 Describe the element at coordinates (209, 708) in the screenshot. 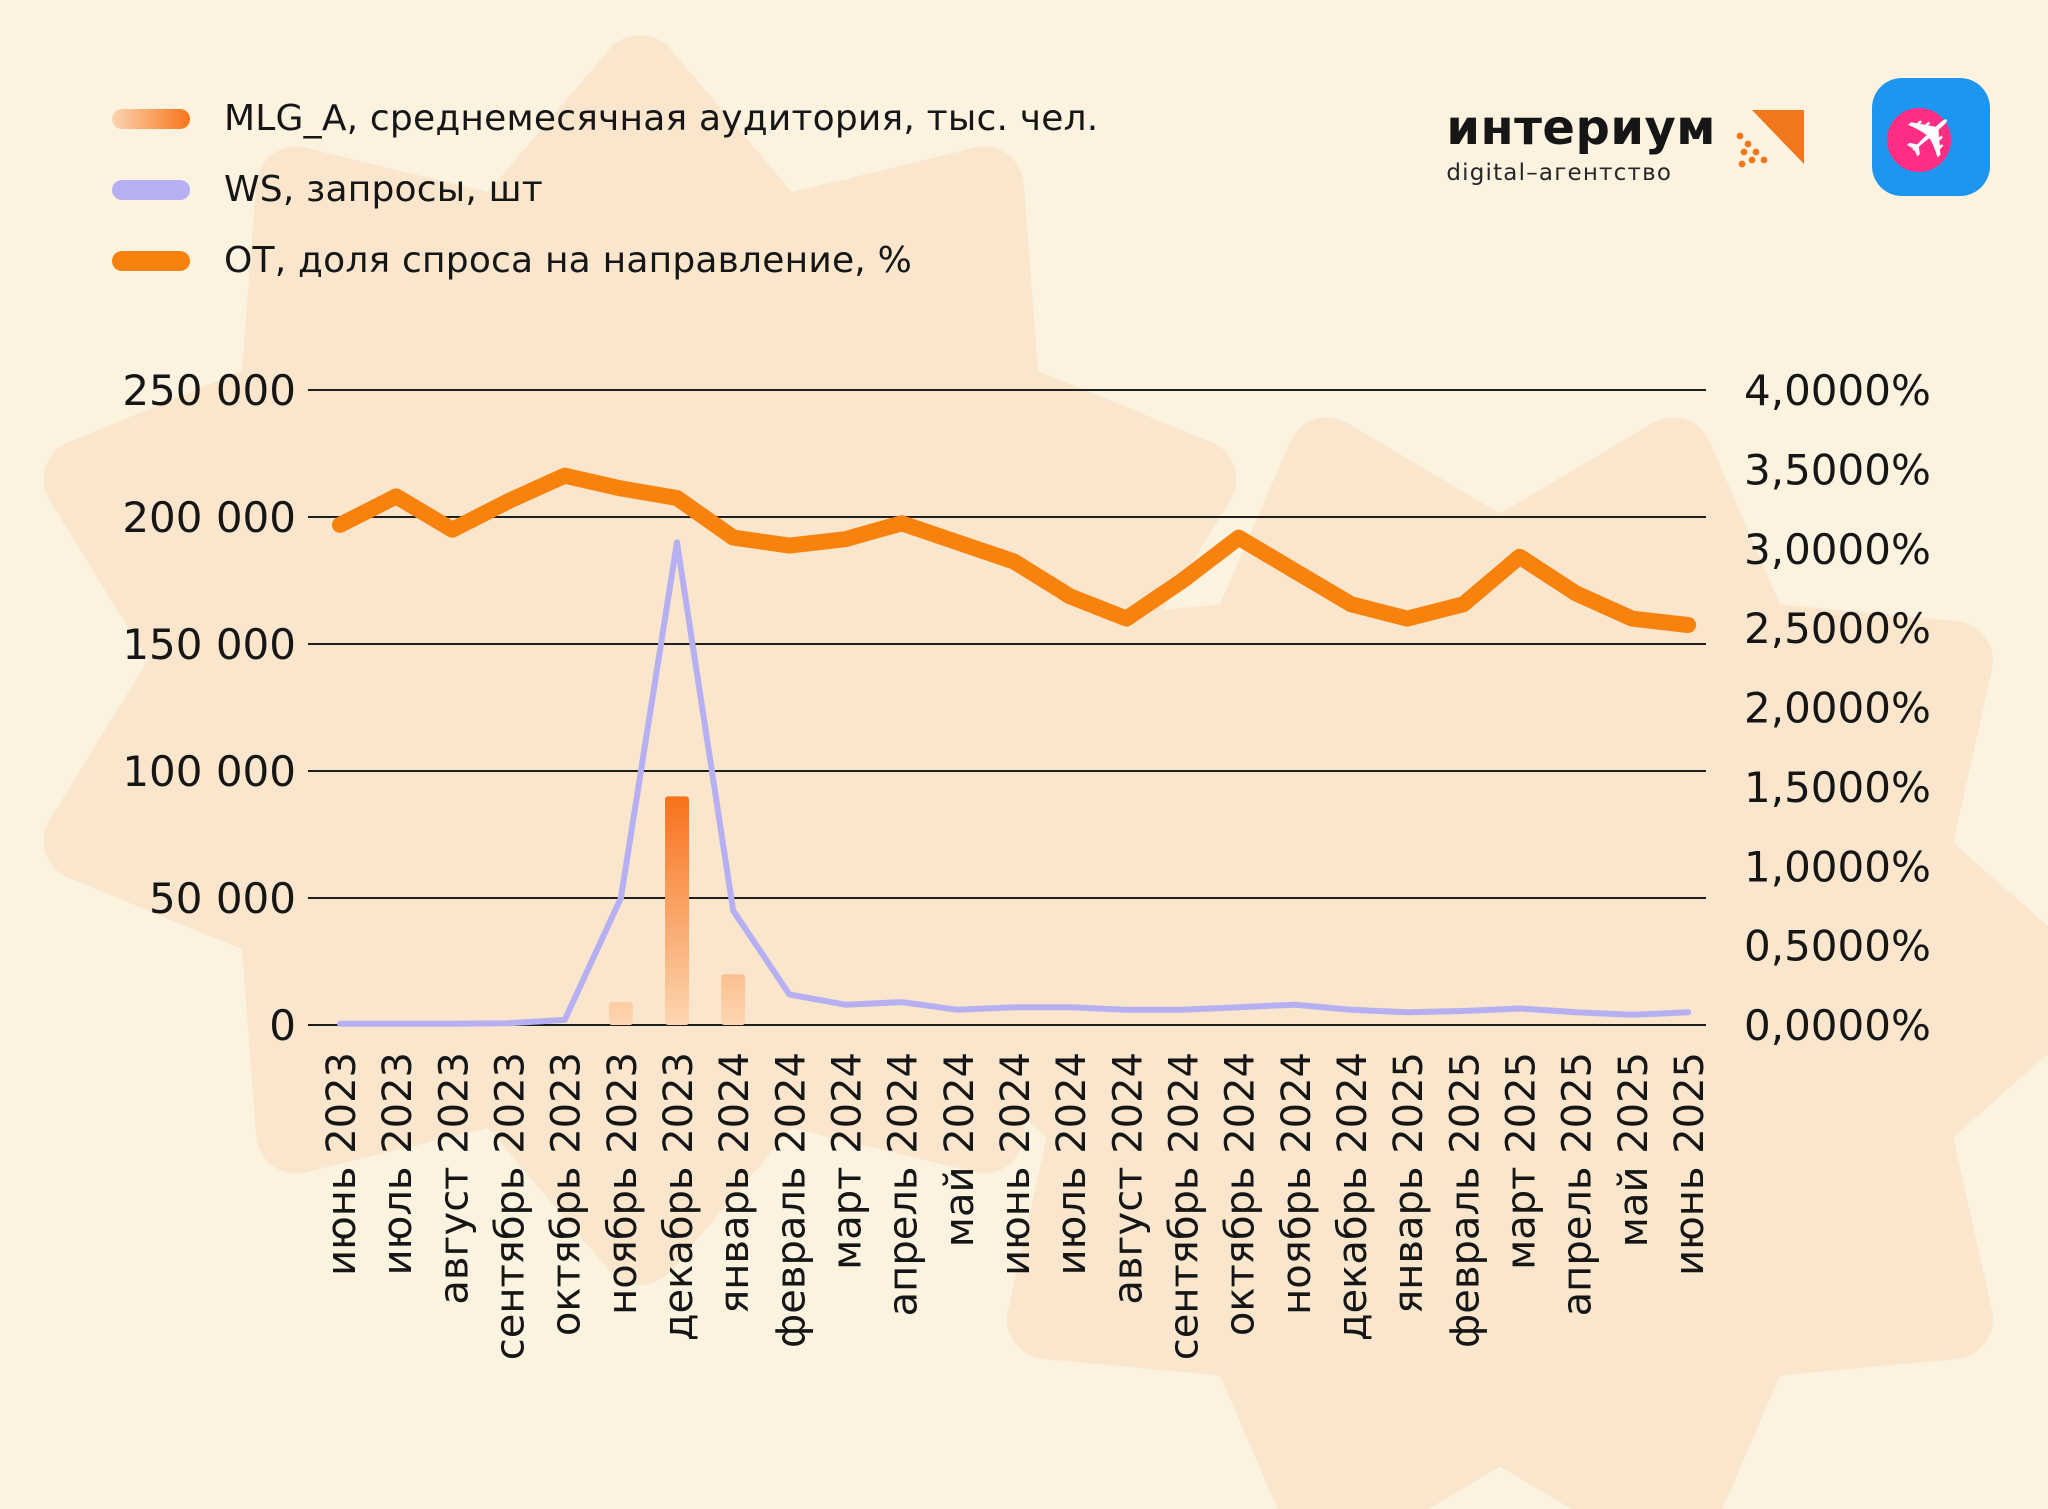

I see `left-axis-labels: 250 000 200 000 150 000 100 000 50 000 0` at that location.